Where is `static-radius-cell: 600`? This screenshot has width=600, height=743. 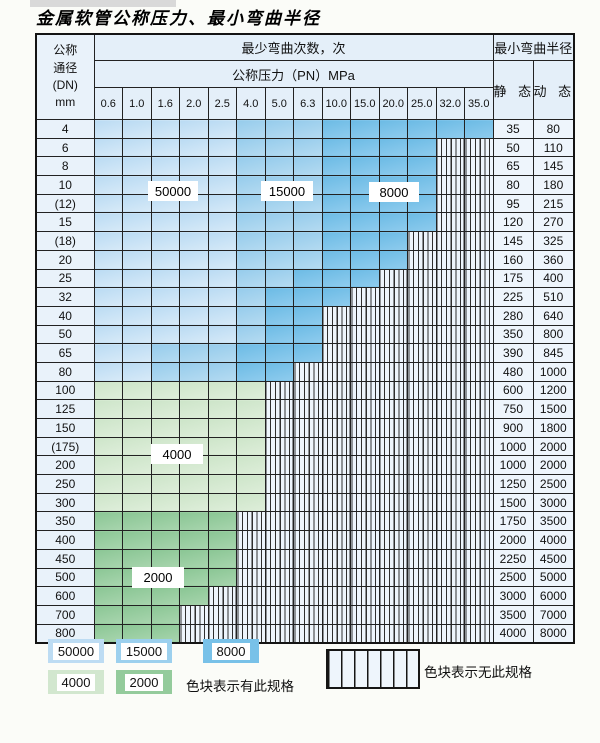
static-radius-cell: 600 is located at coordinates (513, 390).